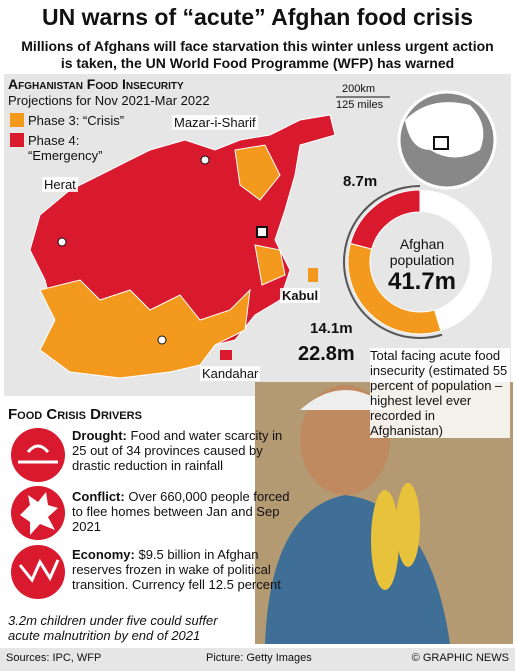 This screenshot has height=671, width=515. What do you see at coordinates (359, 89) in the screenshot?
I see `scale-km: 200km` at bounding box center [359, 89].